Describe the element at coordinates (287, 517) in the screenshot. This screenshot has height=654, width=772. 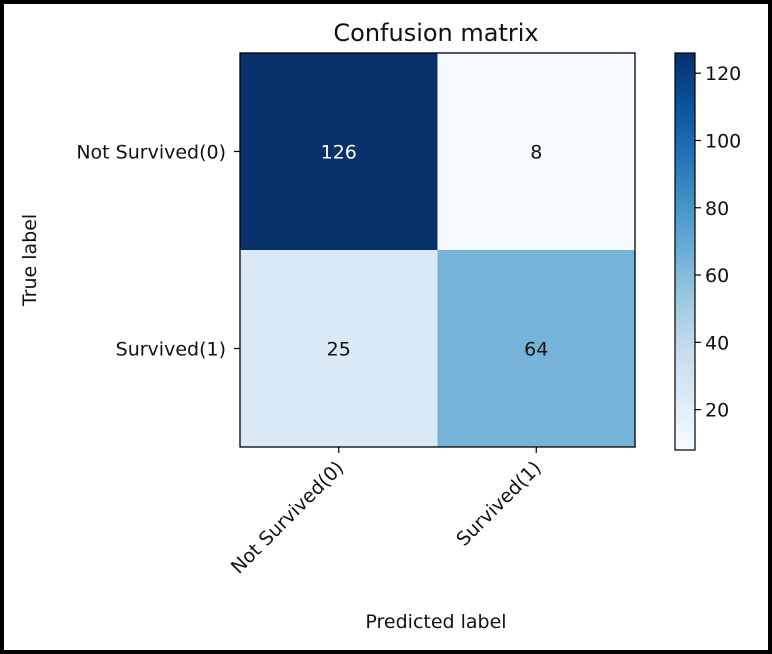
I see `x-tick-label-0: Not Survived(0)` at that location.